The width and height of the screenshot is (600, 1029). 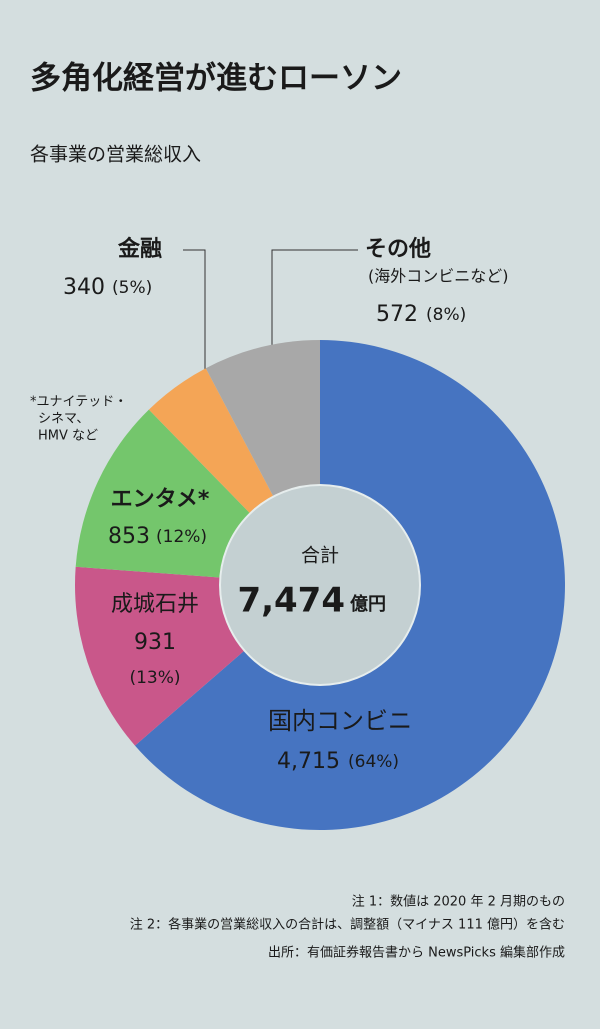 What do you see at coordinates (416, 953) in the screenshot?
I see `source: 出所：有価証券報告書から NewsPicks 編集部作成` at bounding box center [416, 953].